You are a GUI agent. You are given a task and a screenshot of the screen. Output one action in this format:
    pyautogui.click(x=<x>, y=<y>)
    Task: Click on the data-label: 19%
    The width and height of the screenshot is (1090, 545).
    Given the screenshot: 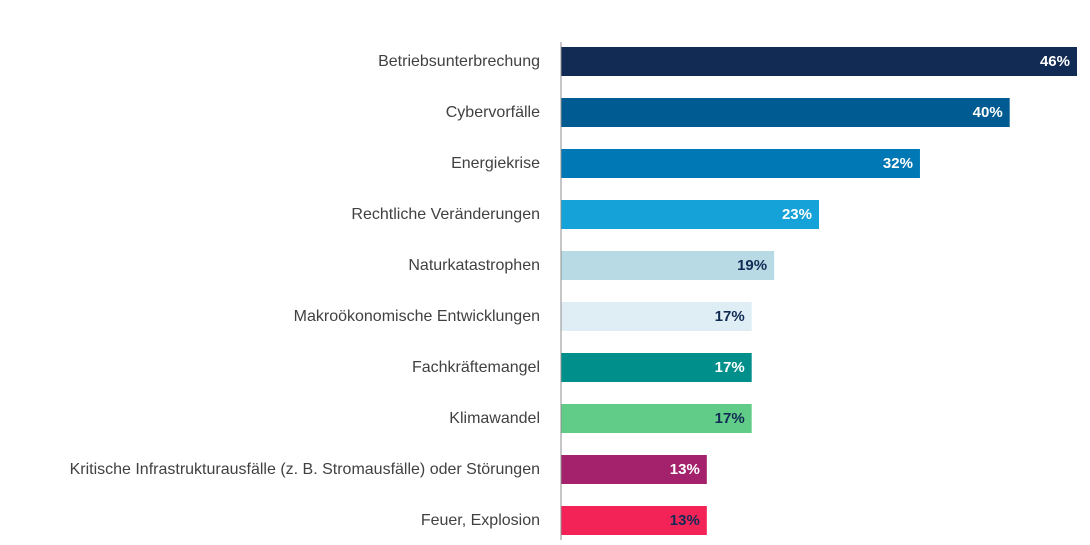 What is the action you would take?
    pyautogui.click(x=752, y=265)
    